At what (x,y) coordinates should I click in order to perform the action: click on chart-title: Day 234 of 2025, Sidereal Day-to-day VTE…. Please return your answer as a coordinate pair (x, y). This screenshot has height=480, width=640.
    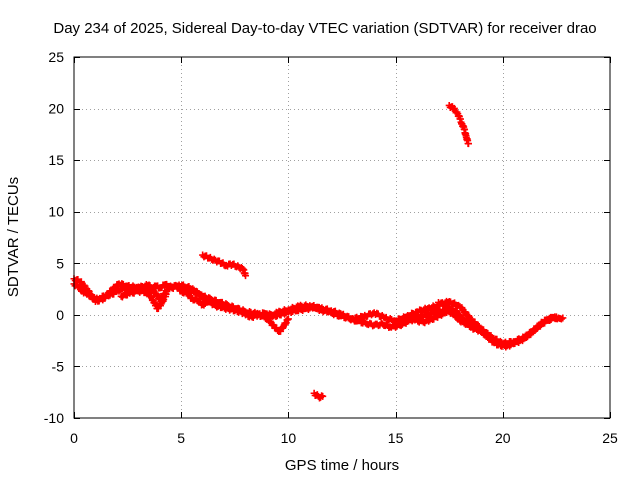
    Looking at the image, I should click on (324, 28).